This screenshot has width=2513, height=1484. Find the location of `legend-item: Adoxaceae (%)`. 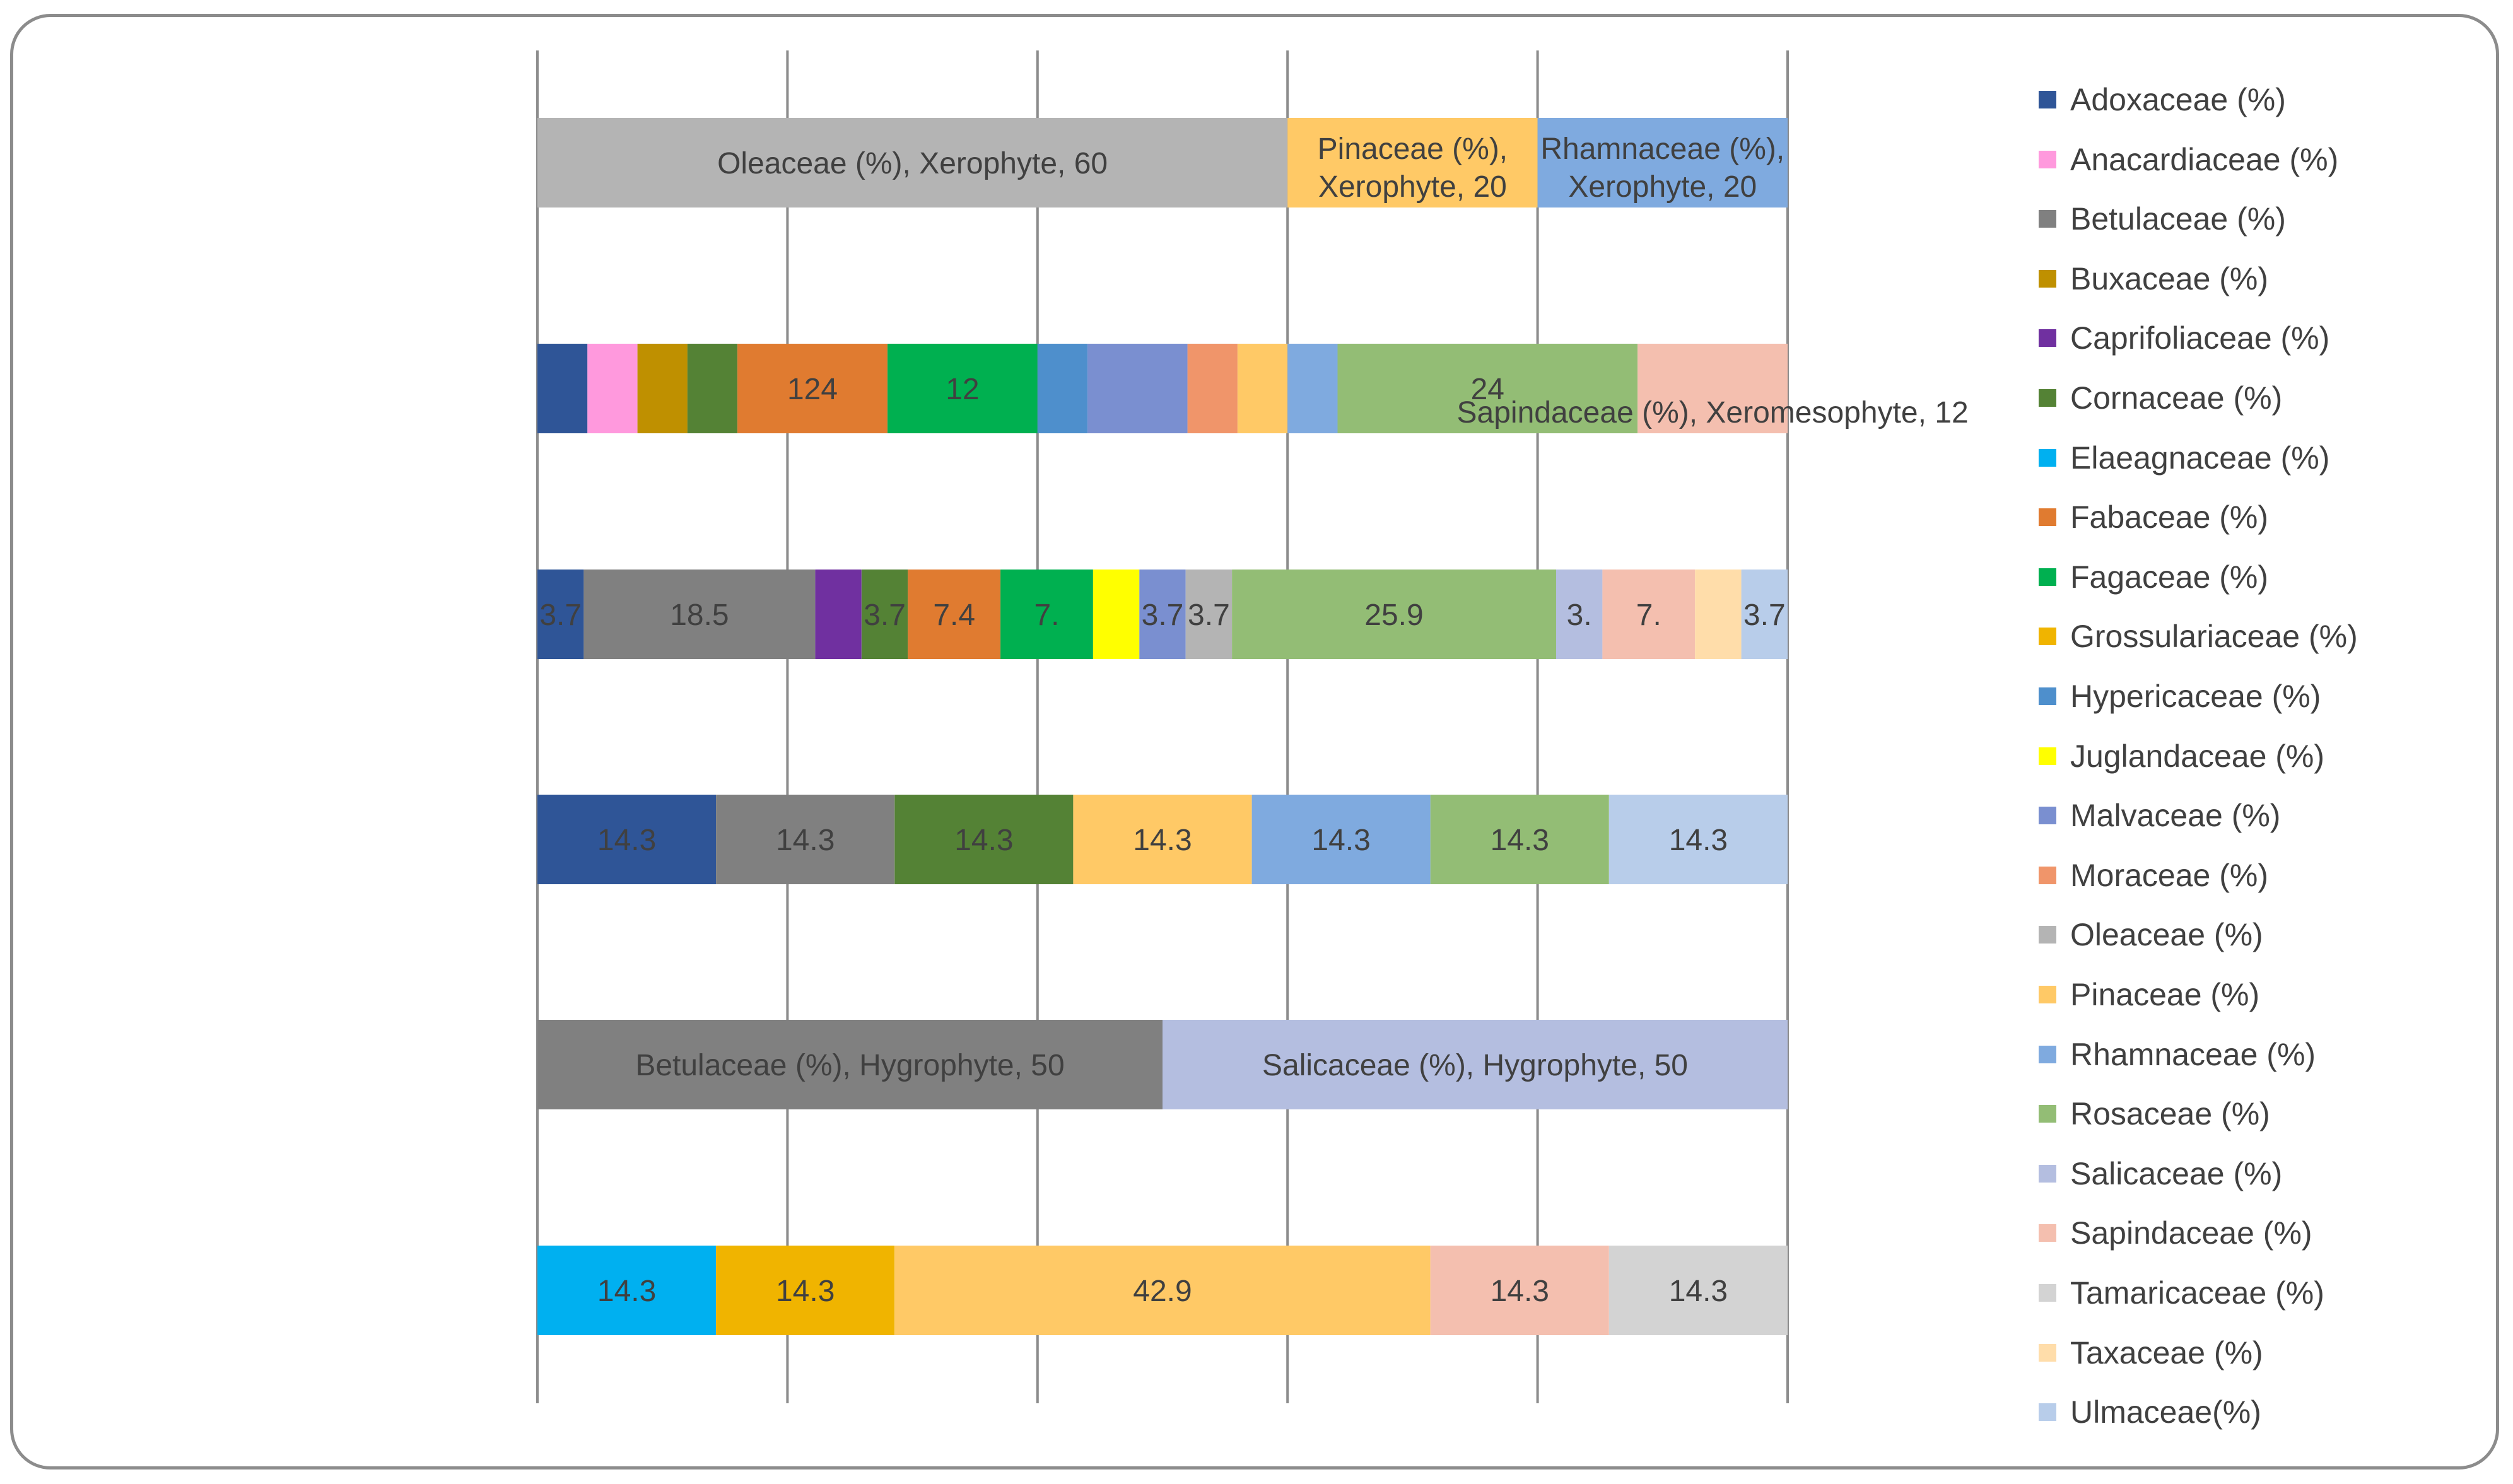

legend-item: Adoxaceae (%) is located at coordinates (2162, 100).